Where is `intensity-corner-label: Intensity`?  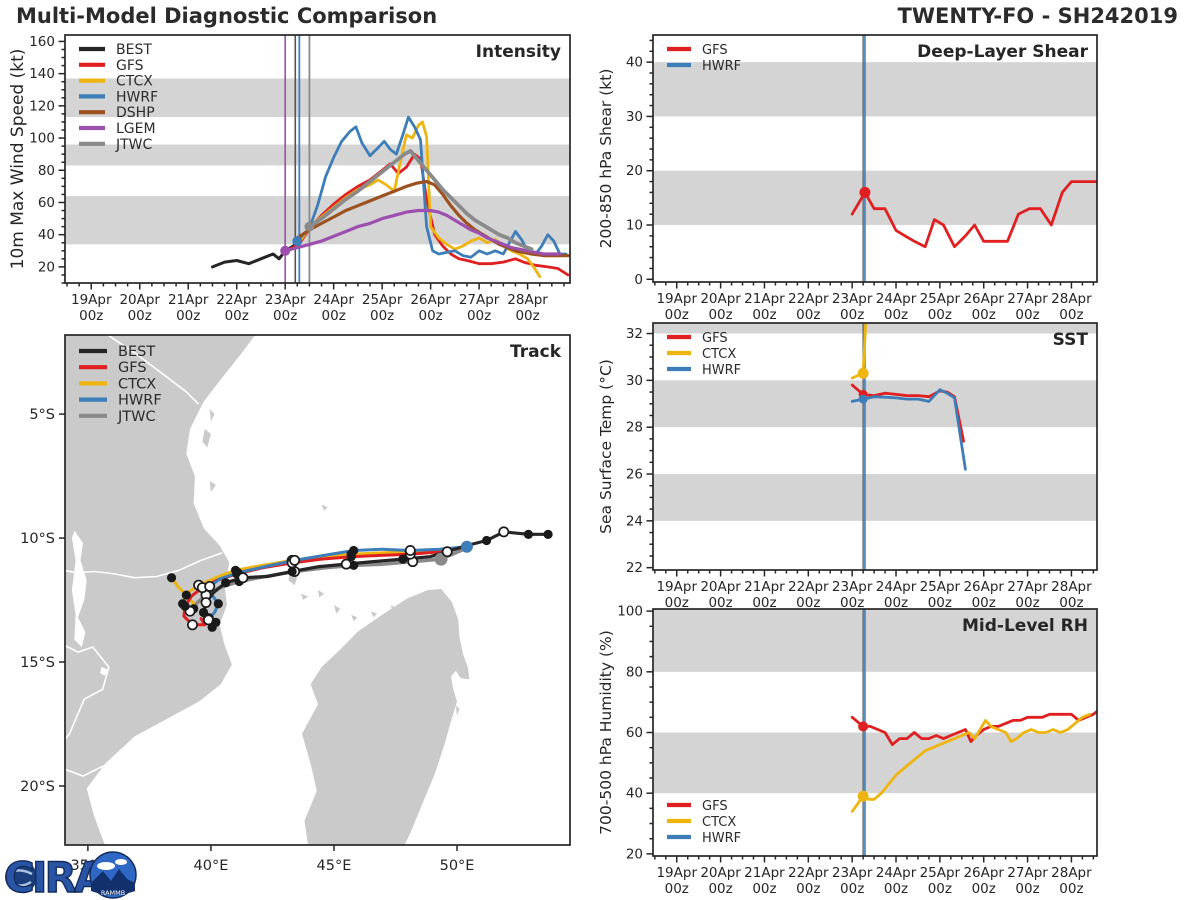
intensity-corner-label: Intensity is located at coordinates (518, 52).